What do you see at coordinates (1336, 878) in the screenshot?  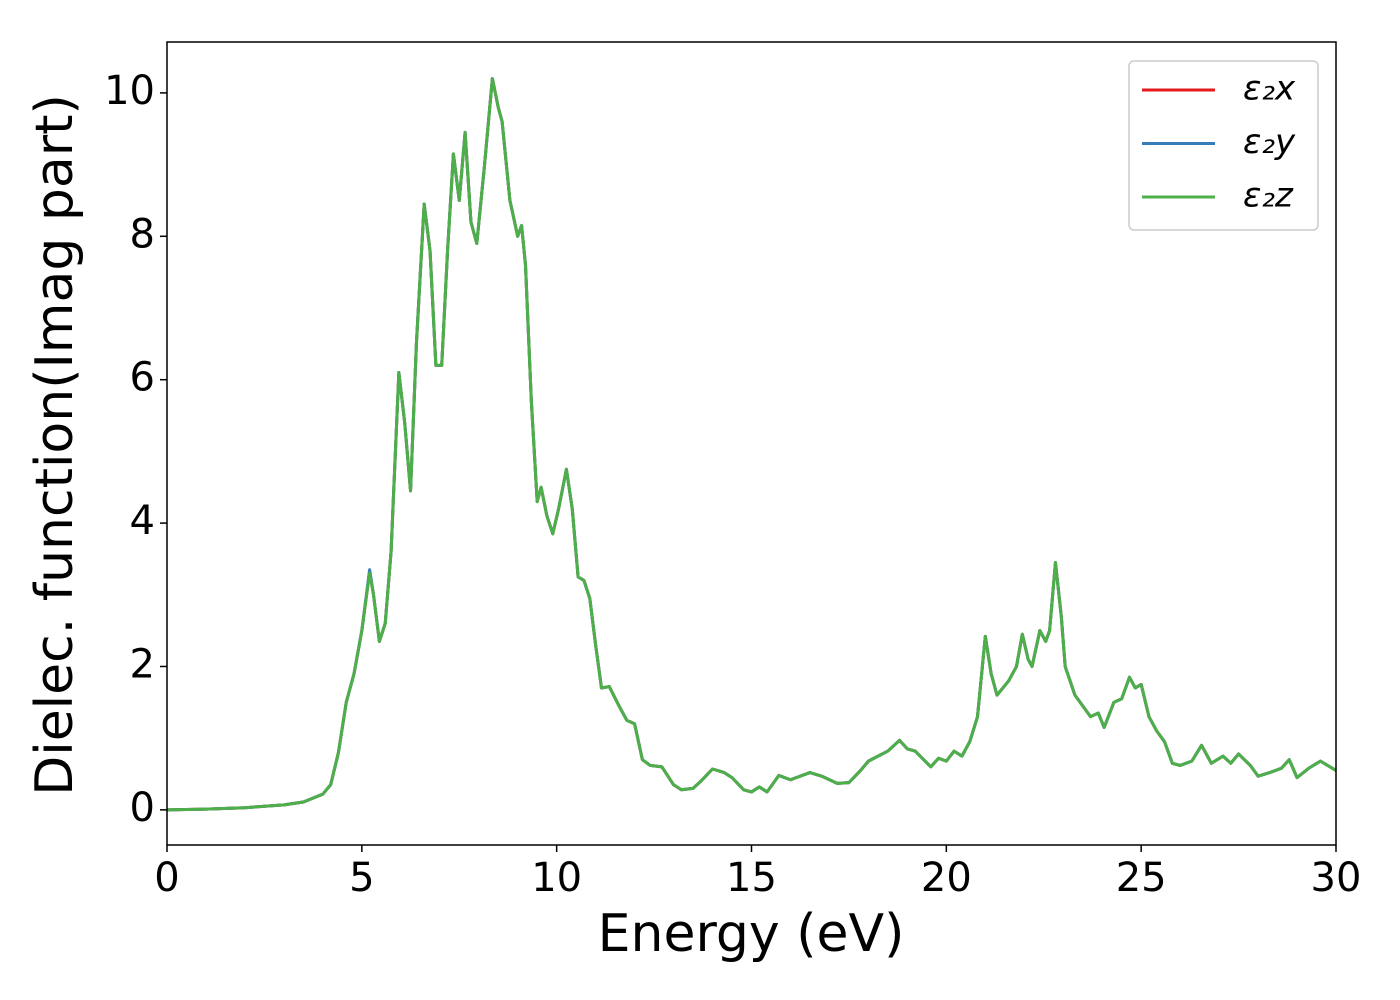 I see `x-tick-label: 30` at bounding box center [1336, 878].